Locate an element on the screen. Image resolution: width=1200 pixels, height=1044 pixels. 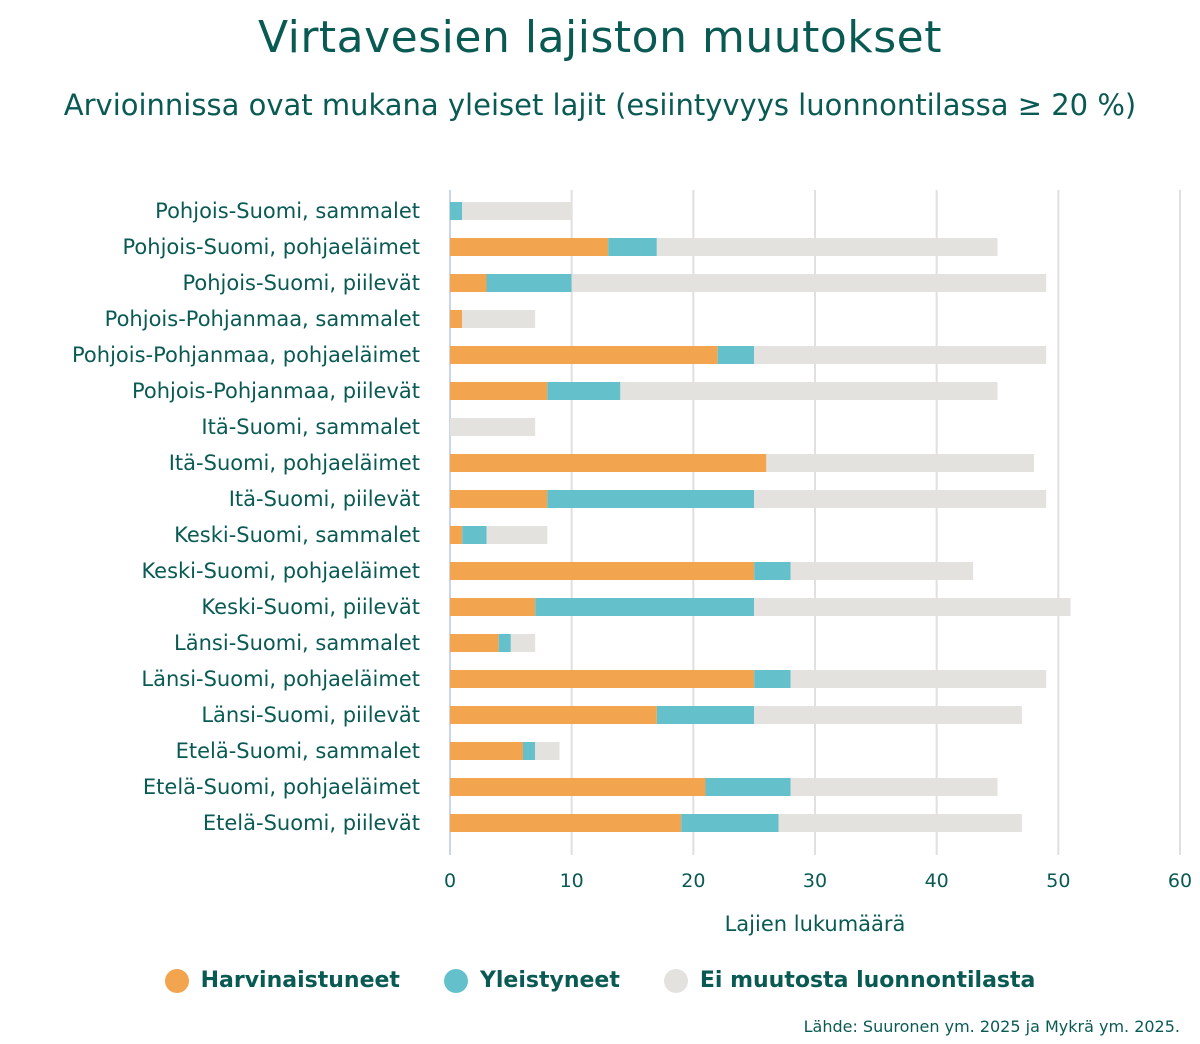
x-tick-label: 60 is located at coordinates (1180, 881).